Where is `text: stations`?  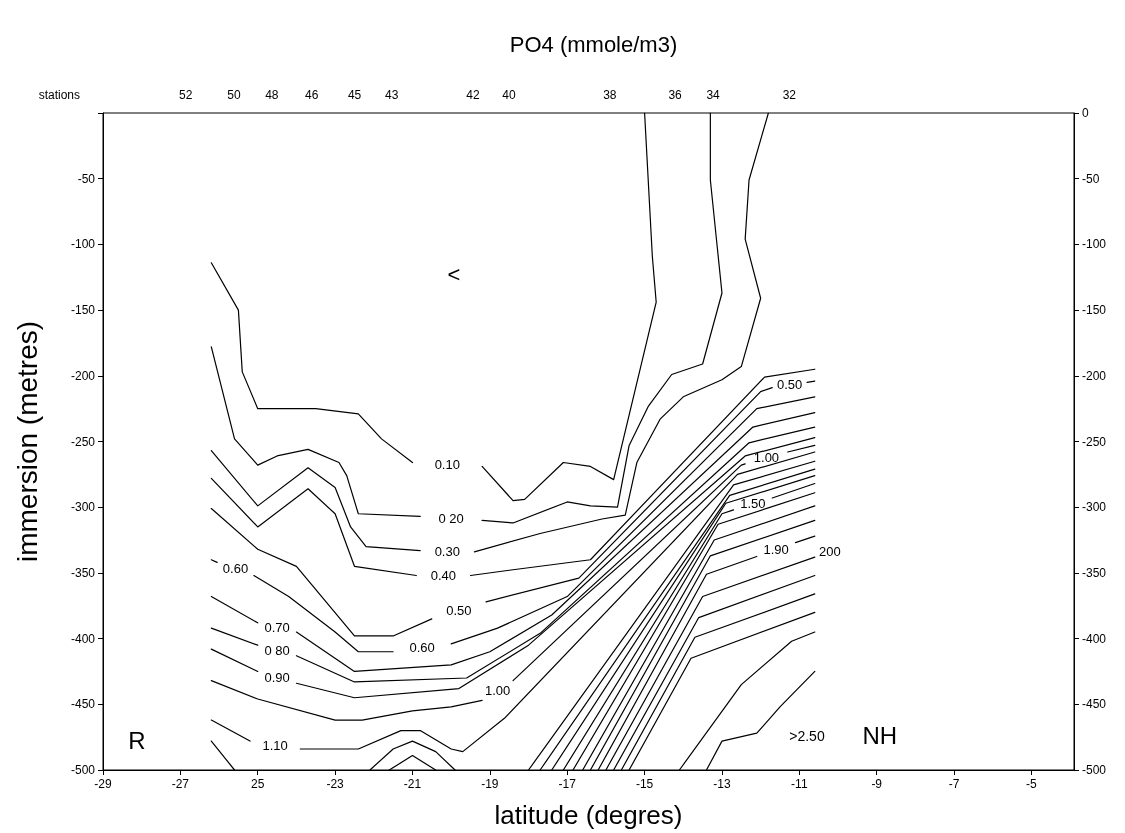
text: stations is located at coordinates (59, 94).